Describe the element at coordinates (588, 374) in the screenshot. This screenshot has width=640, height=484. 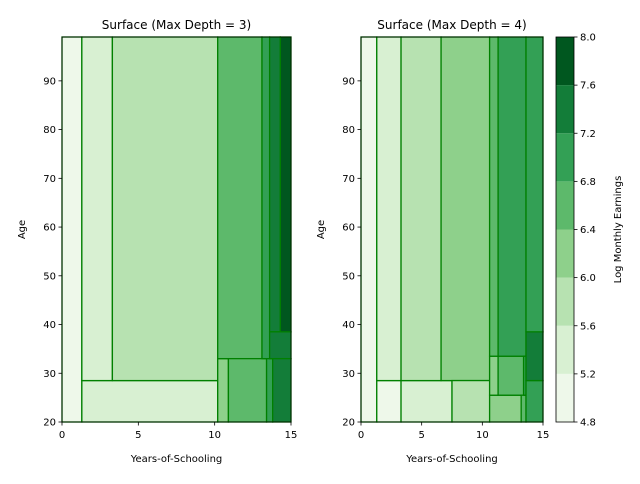
I see `colorbar-tick-label: 5.2` at that location.